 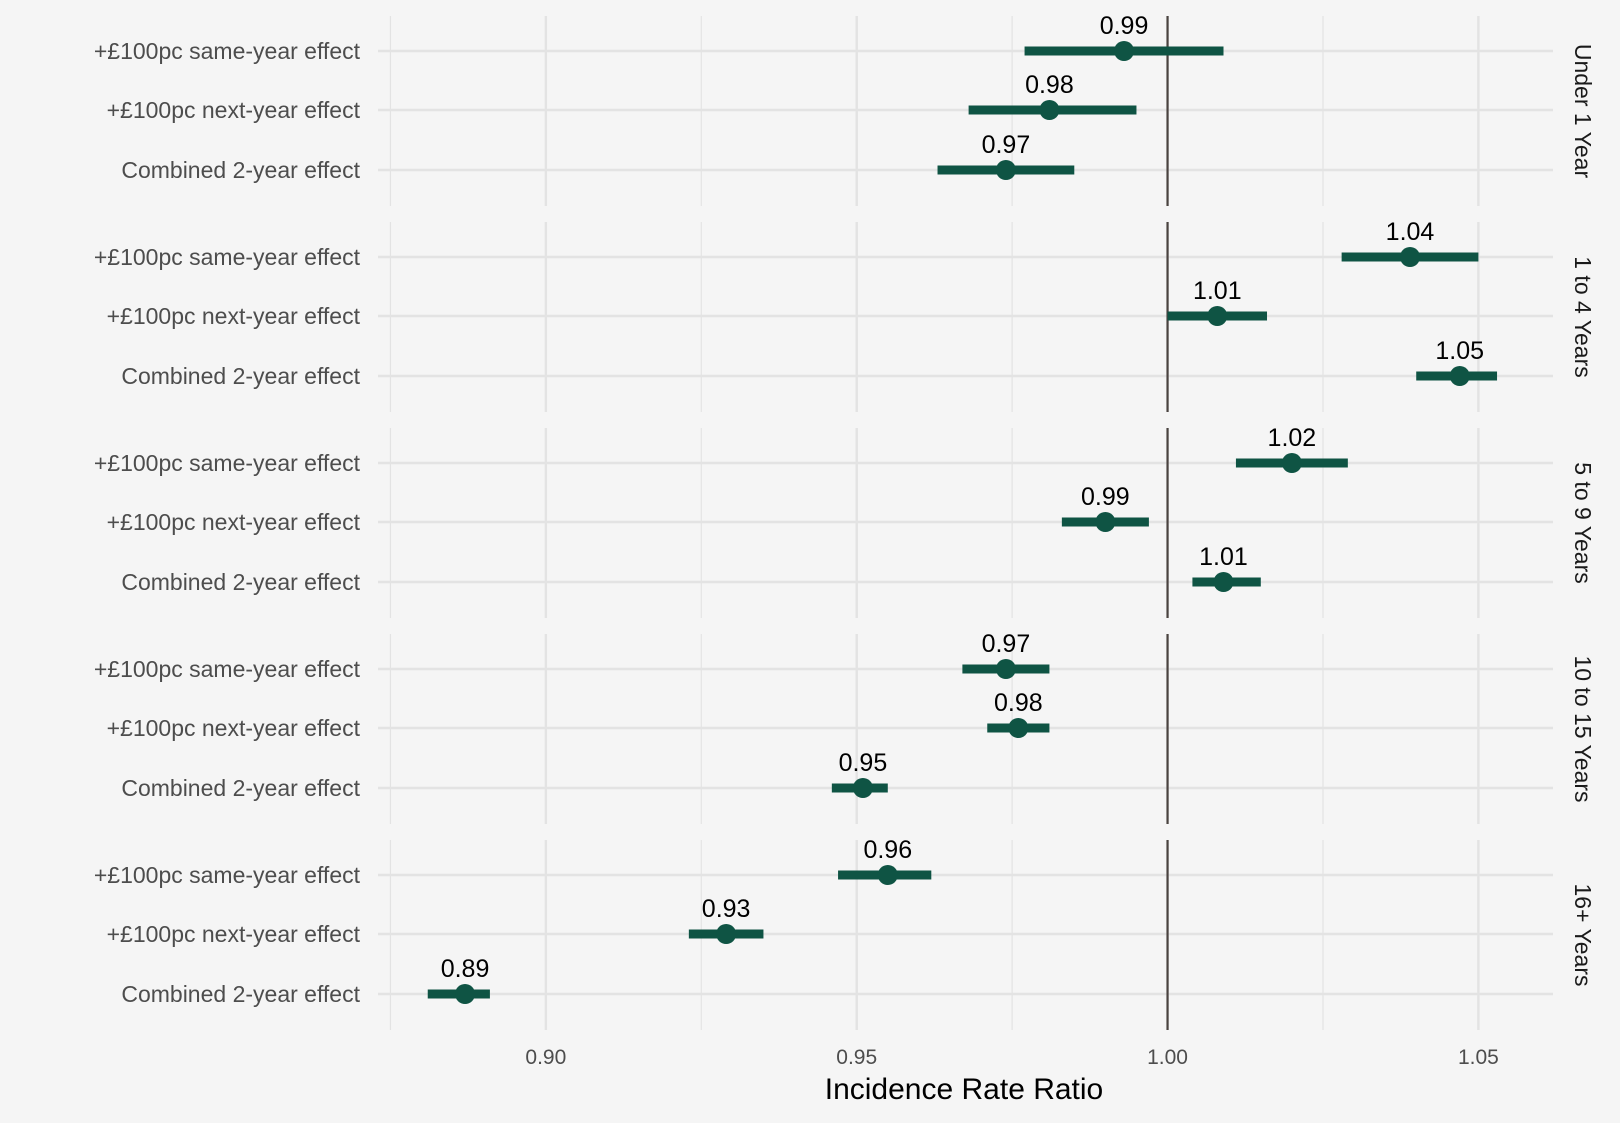 What do you see at coordinates (1583, 523) in the screenshot?
I see `panel-strip-label: 5 to 9 Years` at bounding box center [1583, 523].